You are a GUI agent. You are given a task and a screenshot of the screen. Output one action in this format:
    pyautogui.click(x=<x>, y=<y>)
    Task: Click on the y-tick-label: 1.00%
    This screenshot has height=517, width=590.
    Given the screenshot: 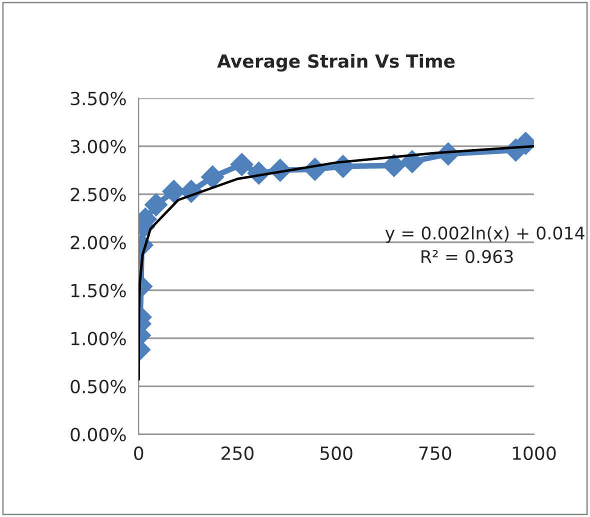 What is the action you would take?
    pyautogui.click(x=98, y=339)
    